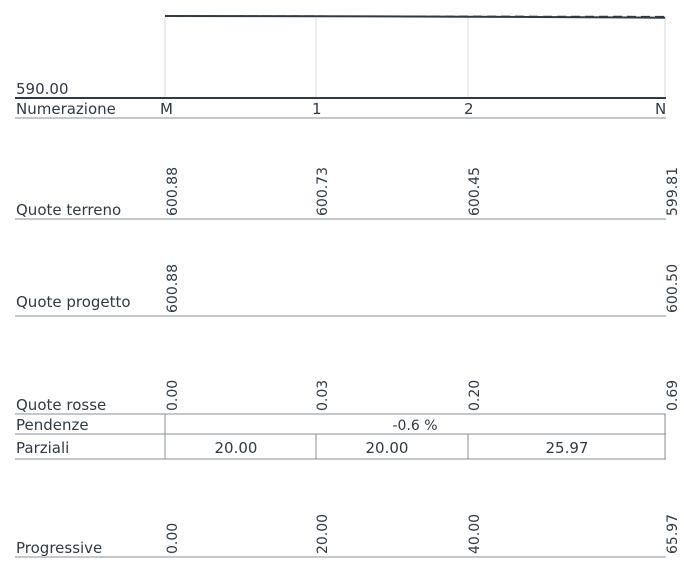 This screenshot has height=562, width=684. What do you see at coordinates (340, 447) in the screenshot?
I see `row-parziali: Parziali 20.00 20.00 25.97` at bounding box center [340, 447].